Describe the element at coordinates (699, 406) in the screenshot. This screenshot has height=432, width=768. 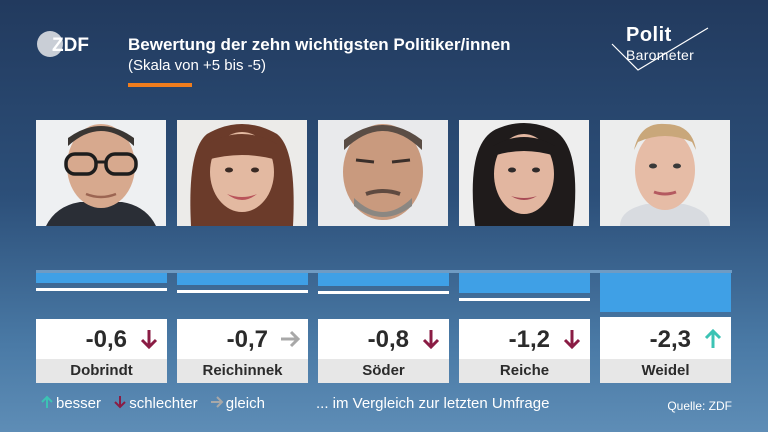
I see `source-label: Quelle: ZDF` at that location.